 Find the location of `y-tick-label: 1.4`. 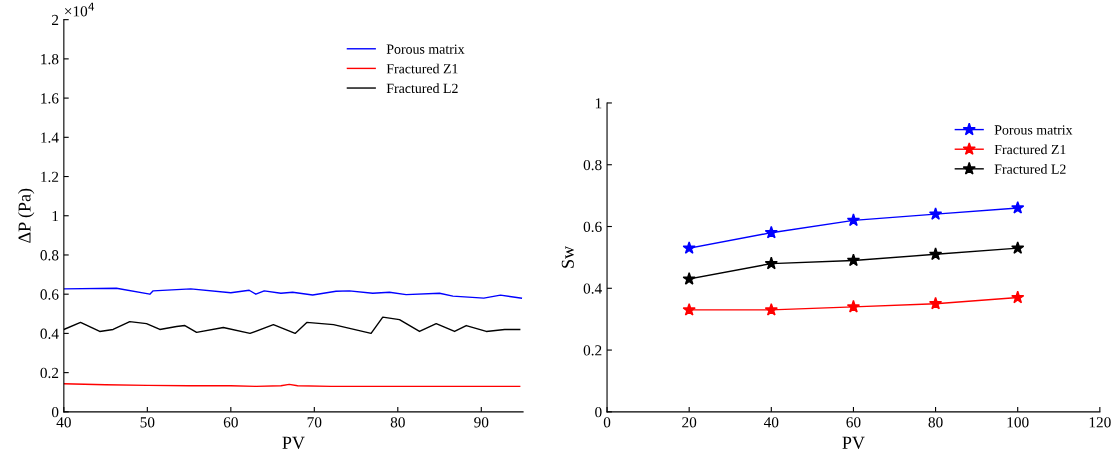

y-tick-label: 1.4 is located at coordinates (50, 137).